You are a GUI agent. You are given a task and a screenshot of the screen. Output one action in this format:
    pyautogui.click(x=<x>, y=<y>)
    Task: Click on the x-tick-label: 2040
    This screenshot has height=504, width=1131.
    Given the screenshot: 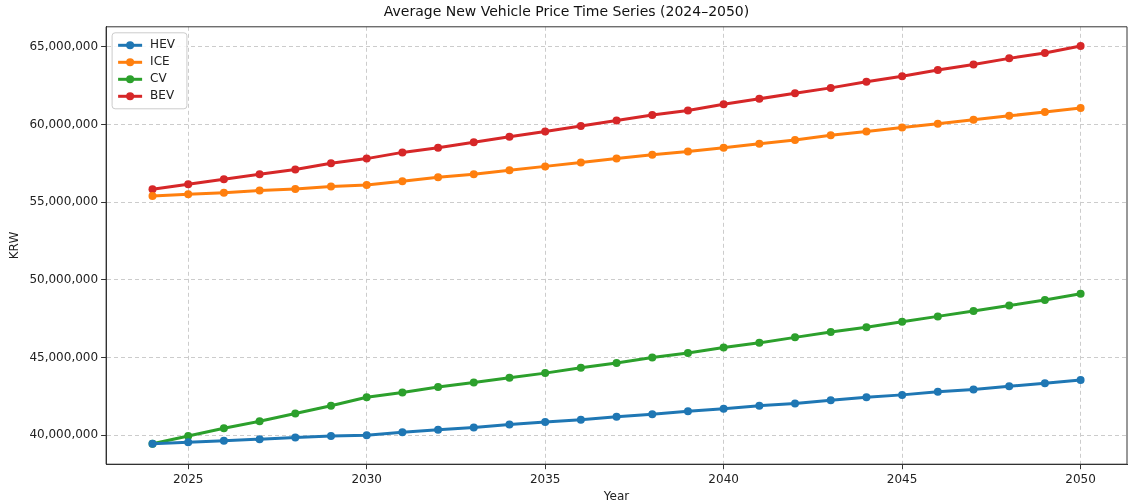 What is the action you would take?
    pyautogui.click(x=723, y=478)
    